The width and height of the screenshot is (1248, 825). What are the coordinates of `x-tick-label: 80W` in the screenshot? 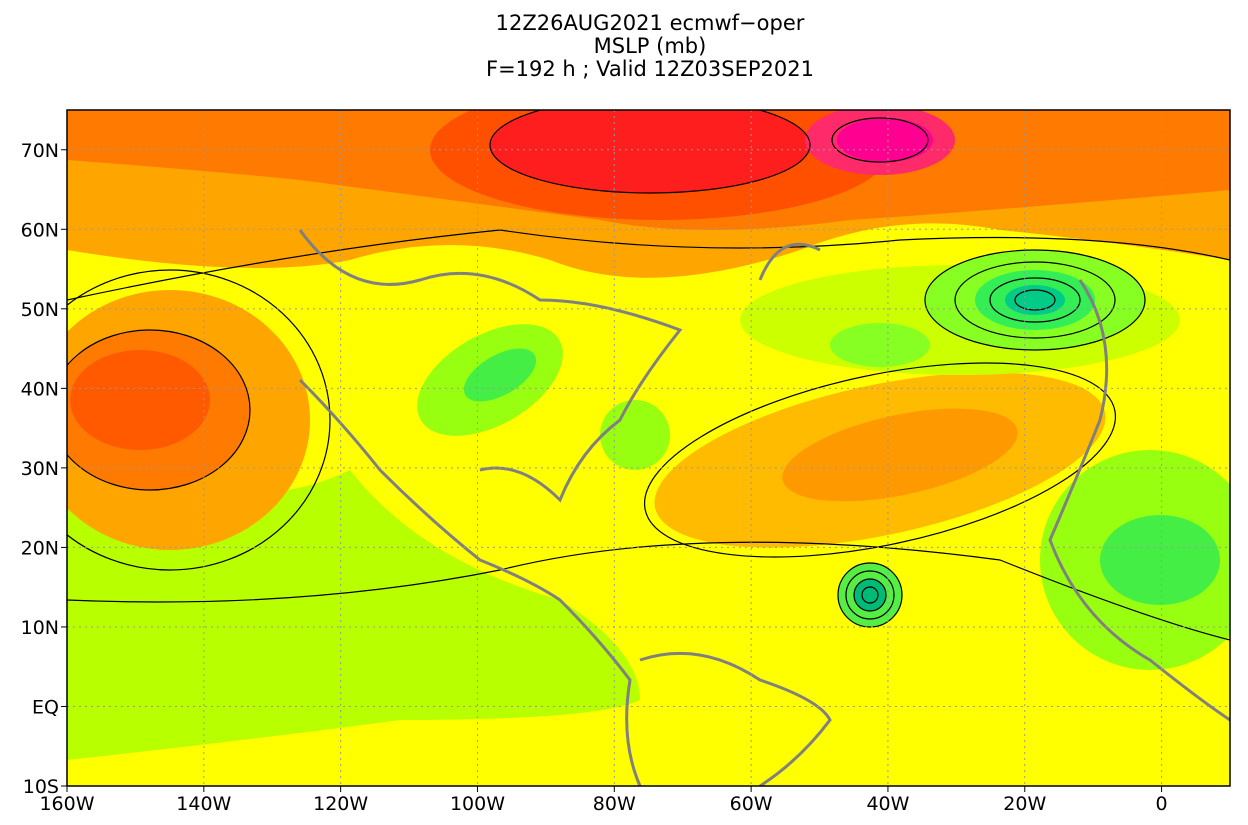 It's located at (614, 804).